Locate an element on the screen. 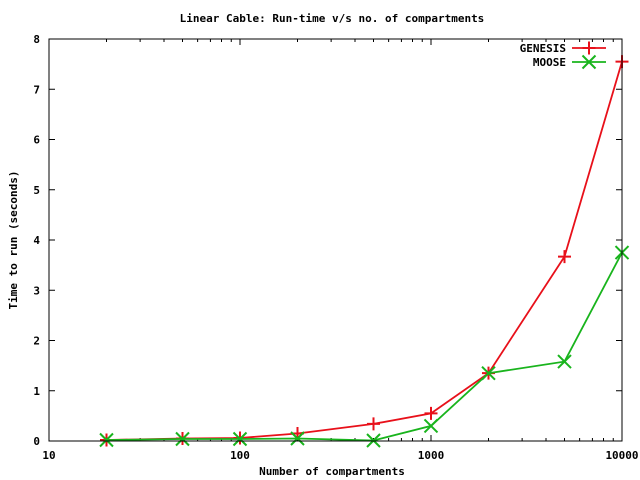  y-tick-label: 1 is located at coordinates (36, 391).